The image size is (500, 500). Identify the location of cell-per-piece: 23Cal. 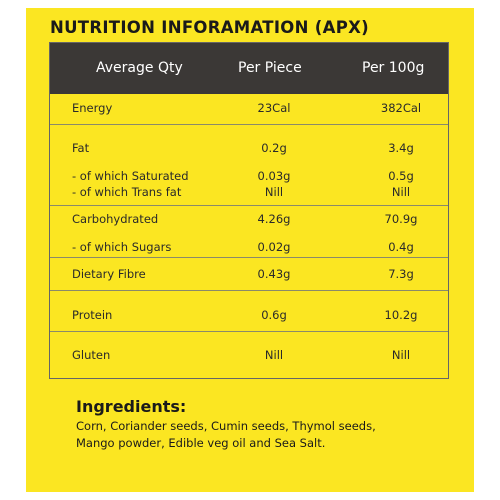
(274, 108).